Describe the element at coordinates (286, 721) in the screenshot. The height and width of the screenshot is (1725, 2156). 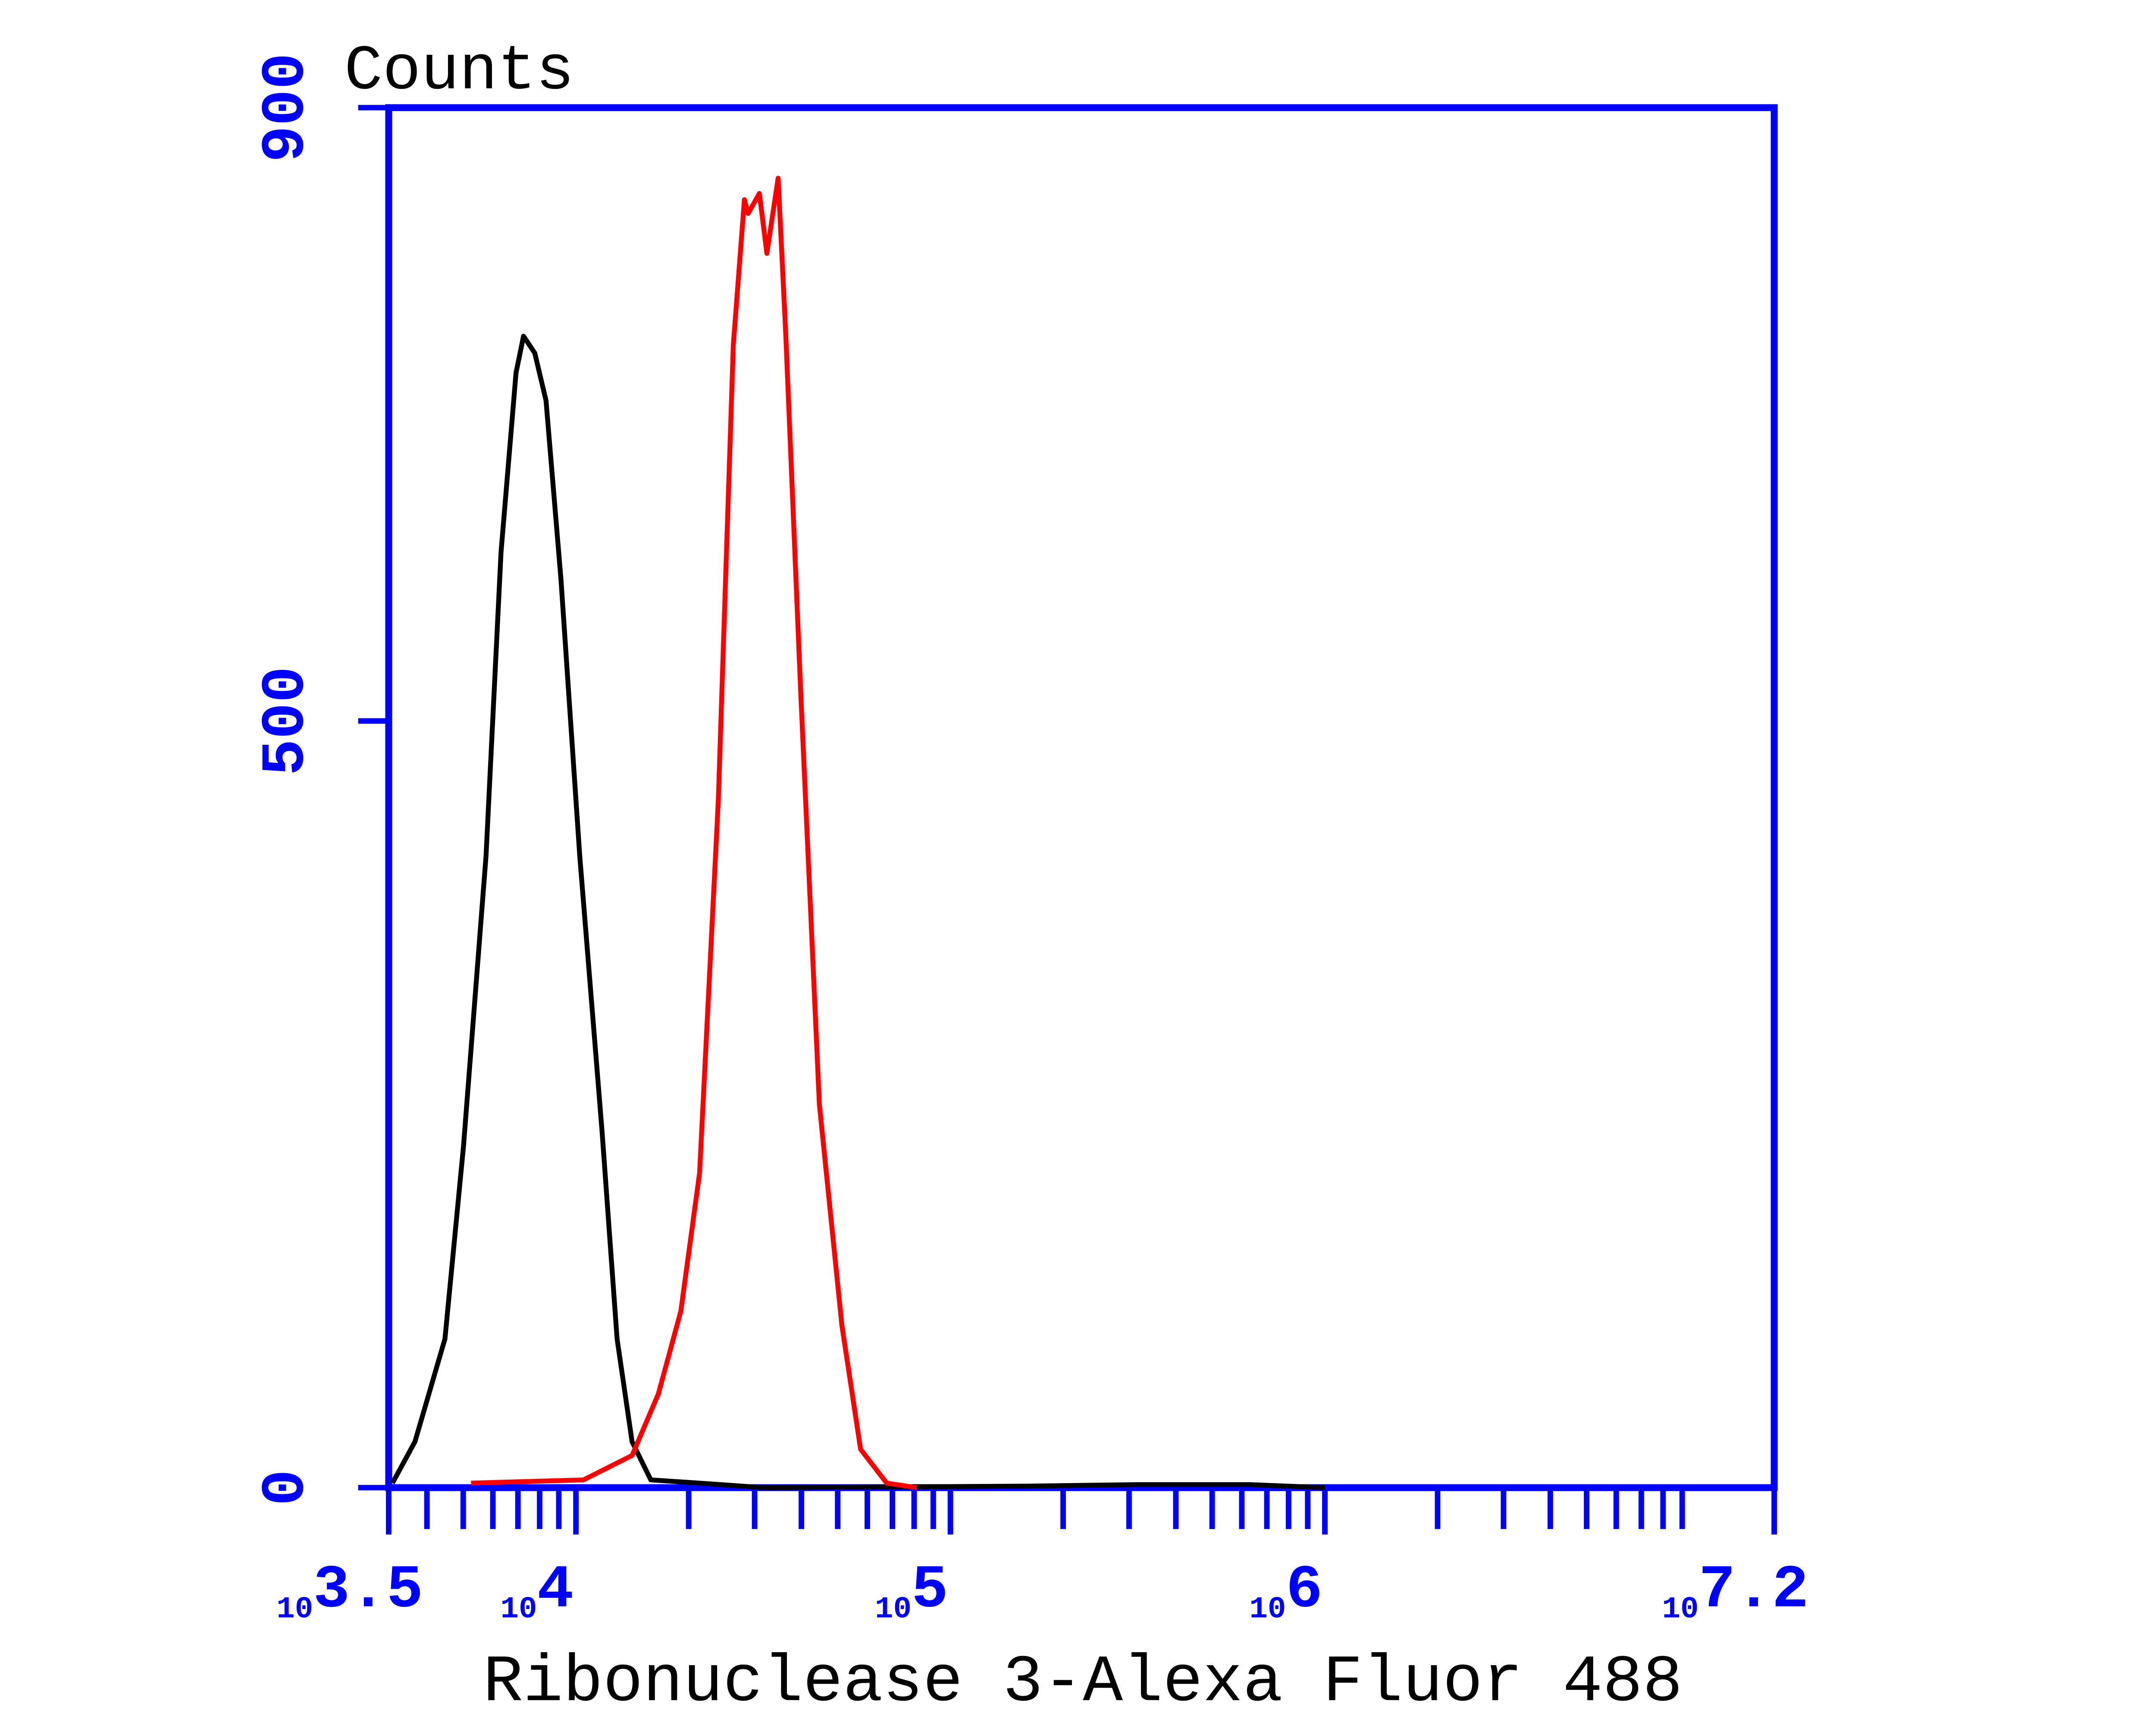
I see `y-tick-label: 500` at that location.